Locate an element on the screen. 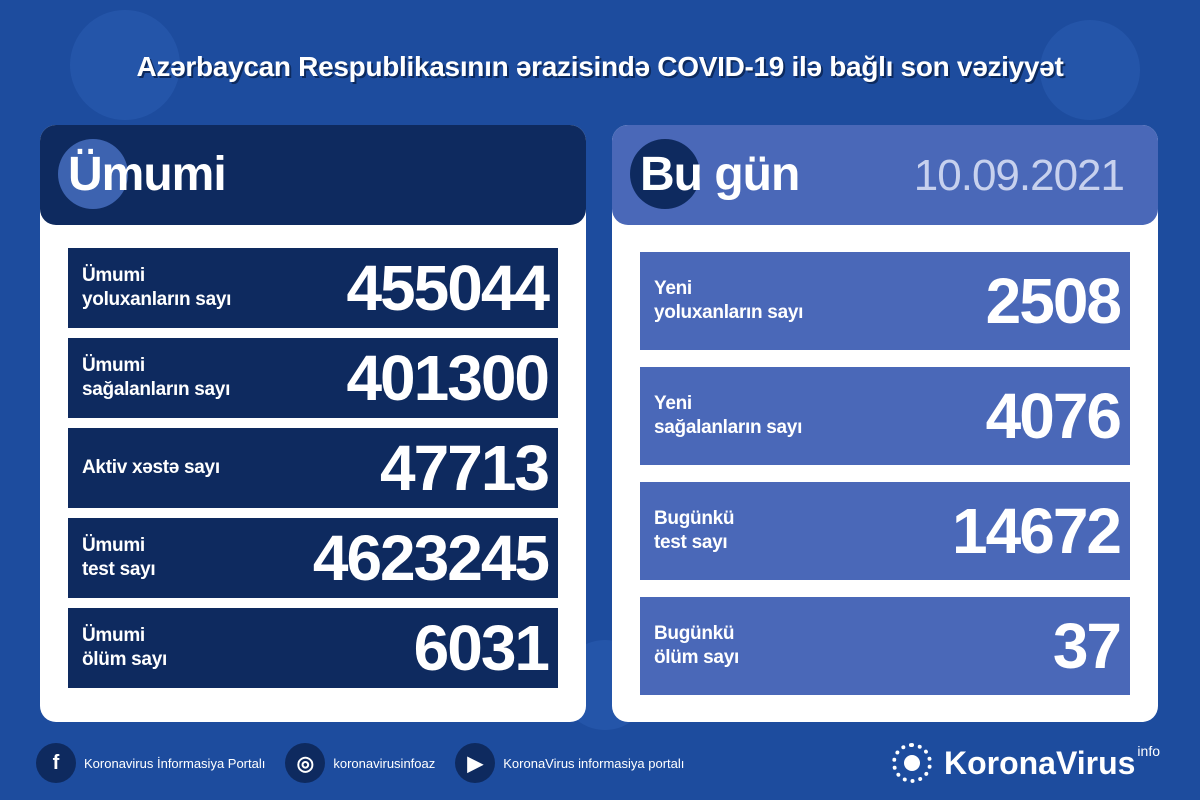 The image size is (1200, 800). stat-row: Aktiv xəstə sayı 47713 is located at coordinates (313, 468).